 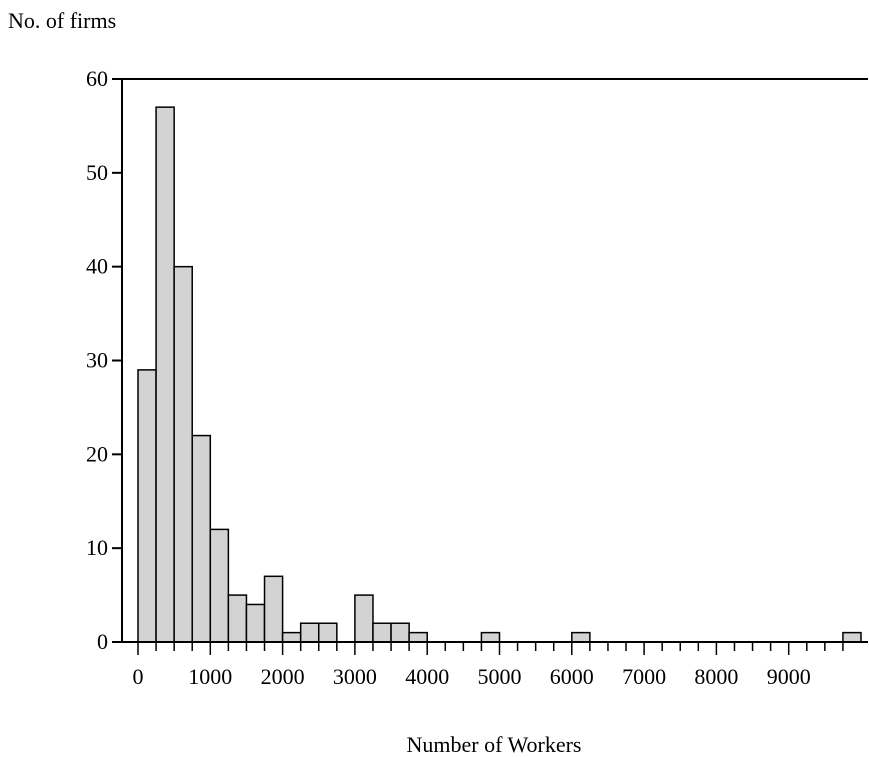 I want to click on x-tick-label: 9000, so click(x=789, y=676).